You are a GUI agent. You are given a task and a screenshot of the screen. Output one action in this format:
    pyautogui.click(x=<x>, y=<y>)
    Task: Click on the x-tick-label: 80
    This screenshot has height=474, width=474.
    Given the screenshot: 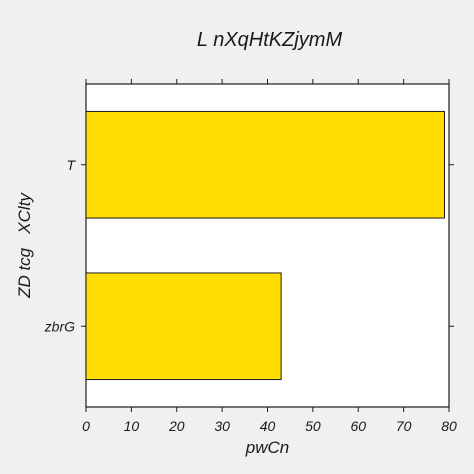 What is the action you would take?
    pyautogui.click(x=449, y=426)
    